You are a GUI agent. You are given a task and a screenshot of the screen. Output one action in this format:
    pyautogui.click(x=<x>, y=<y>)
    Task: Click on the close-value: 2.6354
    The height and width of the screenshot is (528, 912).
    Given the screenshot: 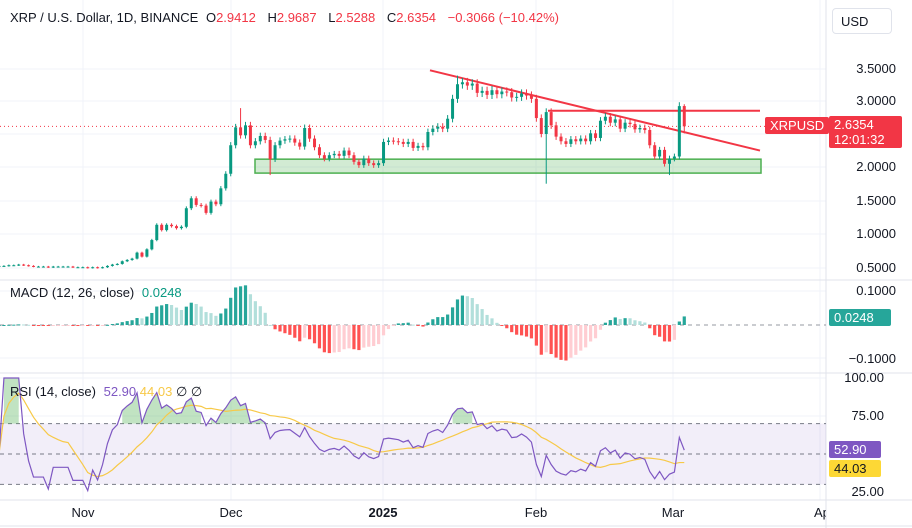 What is the action you would take?
    pyautogui.click(x=416, y=17)
    